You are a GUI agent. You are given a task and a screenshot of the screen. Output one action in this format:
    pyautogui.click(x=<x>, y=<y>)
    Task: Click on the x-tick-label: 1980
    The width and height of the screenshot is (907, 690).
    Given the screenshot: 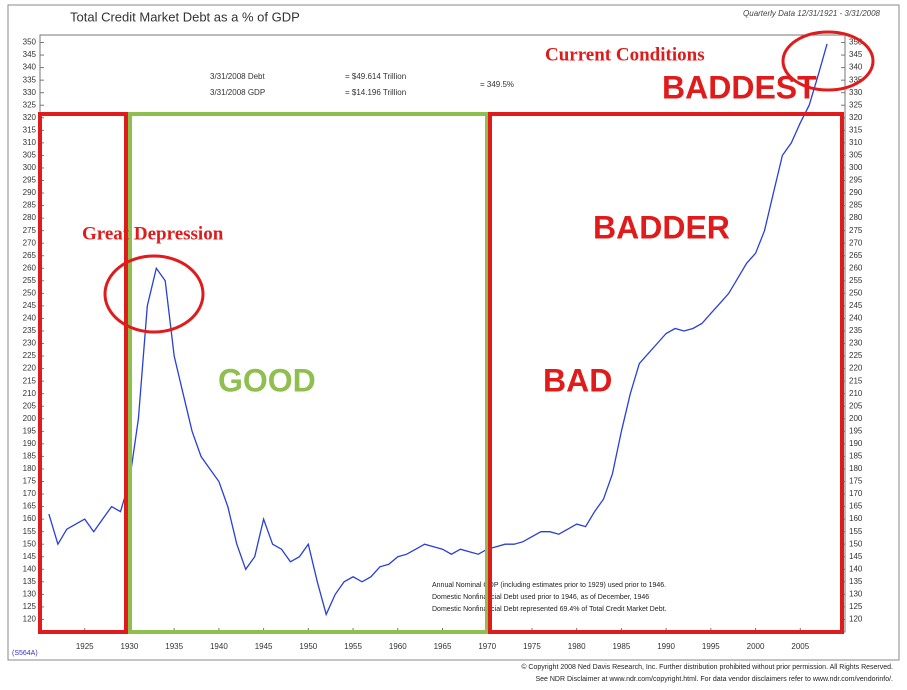 What is the action you would take?
    pyautogui.click(x=577, y=646)
    